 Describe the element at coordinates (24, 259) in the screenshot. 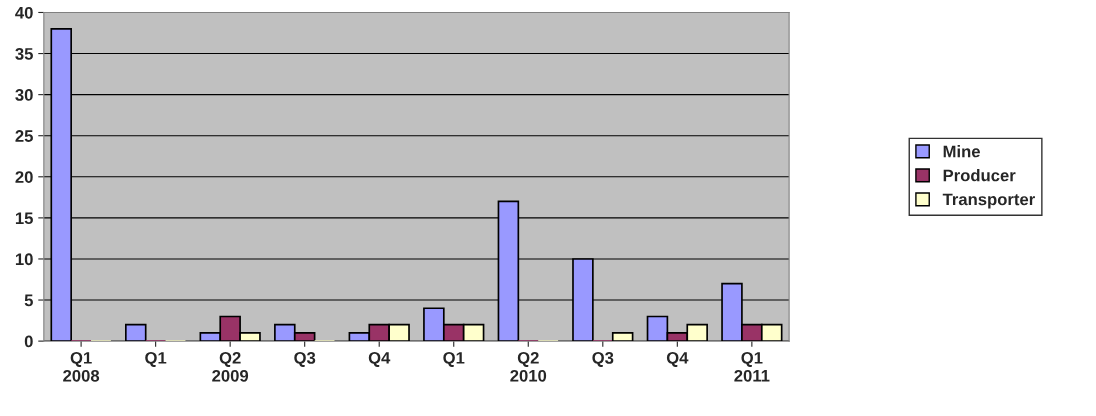

I see `y-tick-label: 10` at that location.